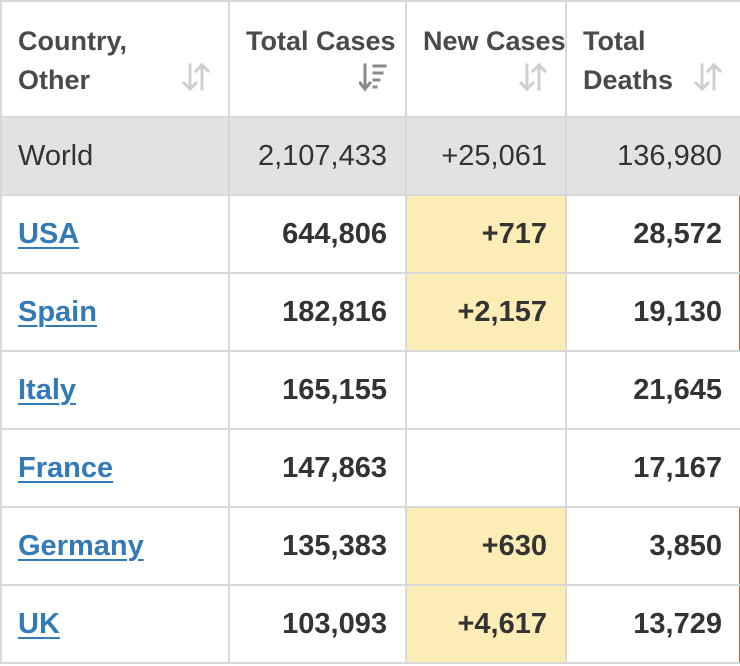  What do you see at coordinates (317, 390) in the screenshot?
I see `total-cases-cell: 165,155` at bounding box center [317, 390].